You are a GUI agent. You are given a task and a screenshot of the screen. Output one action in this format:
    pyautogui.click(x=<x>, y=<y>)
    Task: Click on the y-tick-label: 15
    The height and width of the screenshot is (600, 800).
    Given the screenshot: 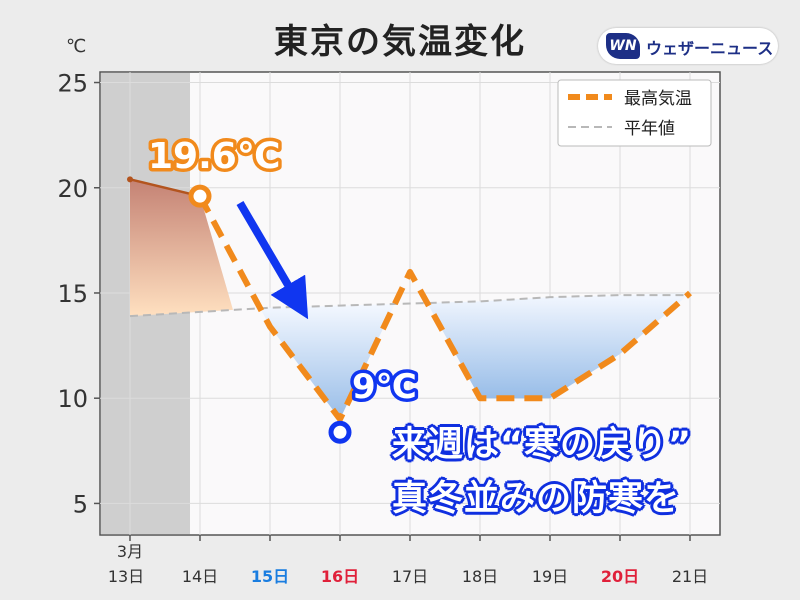 What is the action you would take?
    pyautogui.click(x=72, y=294)
    